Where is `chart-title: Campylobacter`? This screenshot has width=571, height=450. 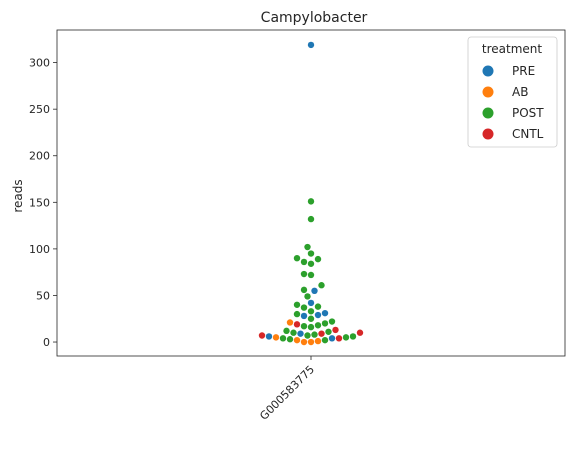 chart-title: Campylobacter is located at coordinates (314, 18).